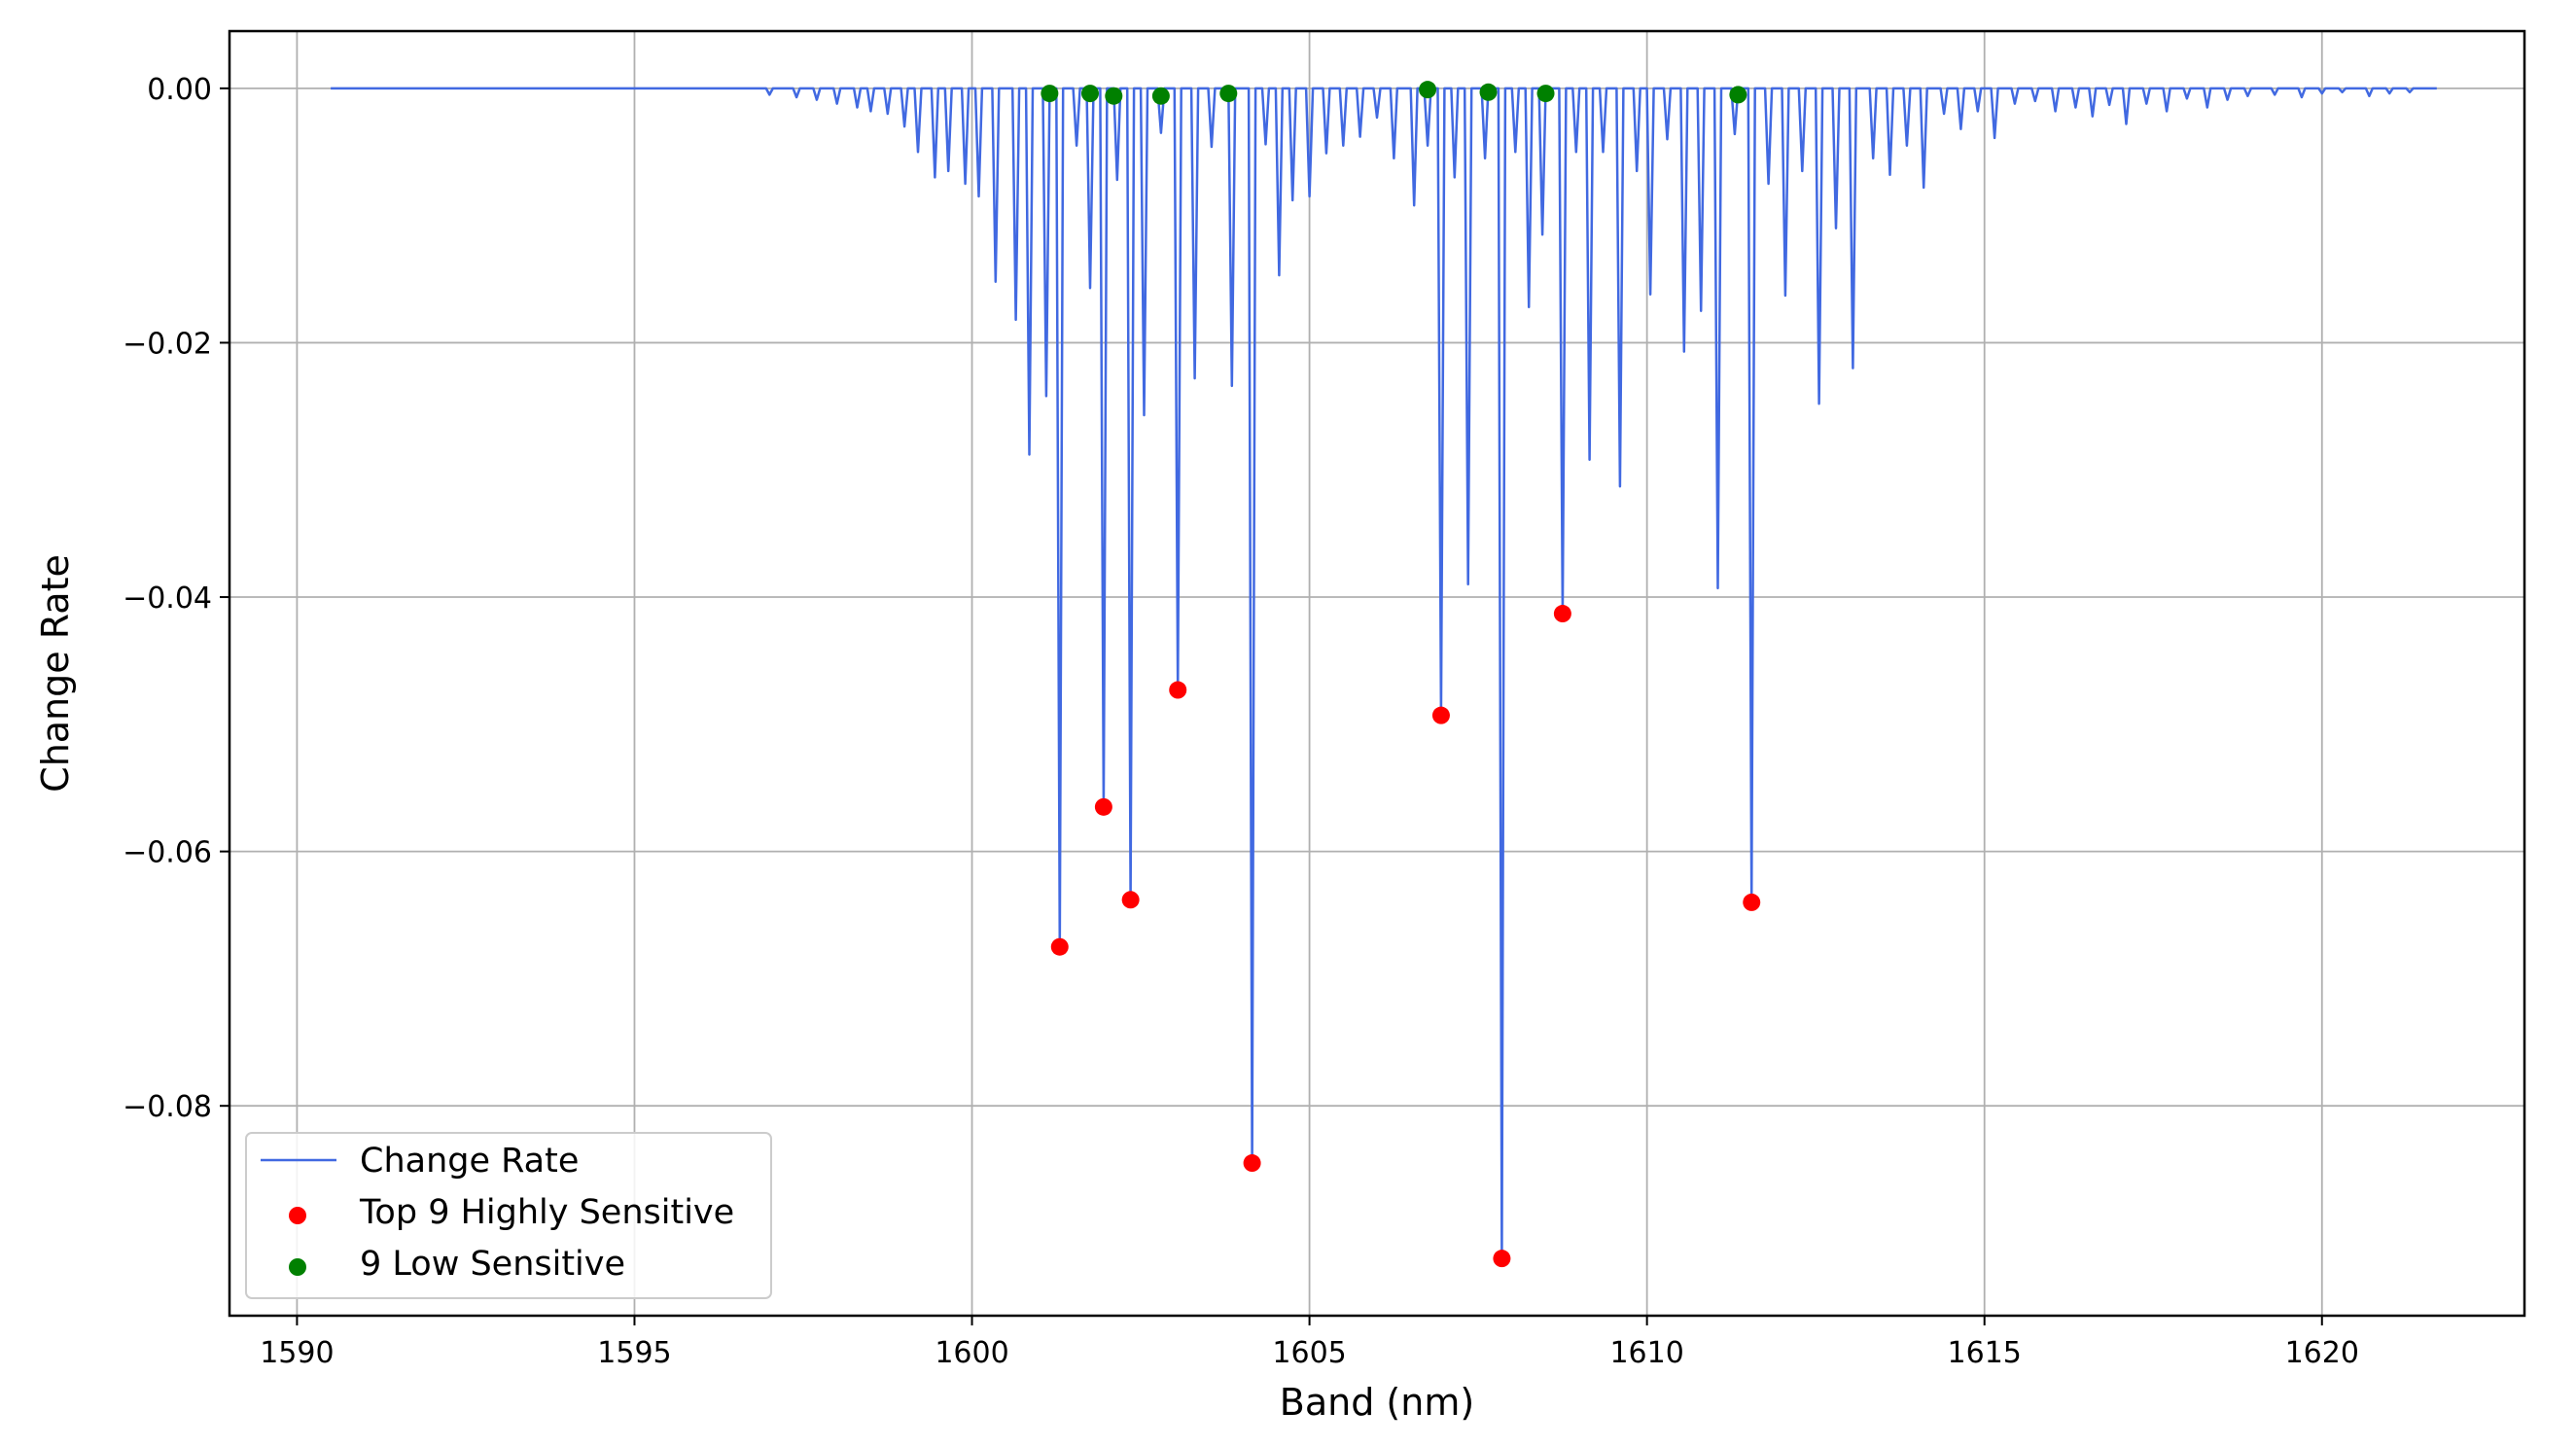  Describe the element at coordinates (167, 599) in the screenshot. I see `y-tick-label: −0.04` at that location.